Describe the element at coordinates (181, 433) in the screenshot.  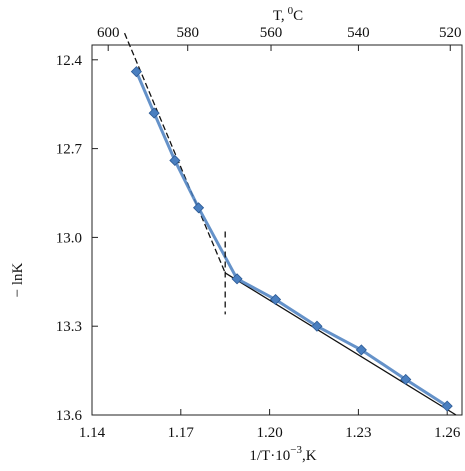
I see `x-tick-label: 1.17` at that location.